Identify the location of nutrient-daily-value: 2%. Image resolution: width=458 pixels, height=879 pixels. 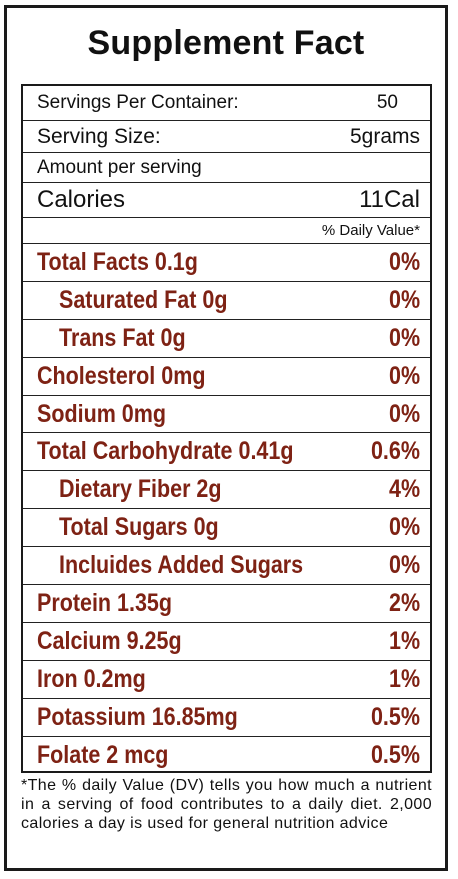
(404, 603).